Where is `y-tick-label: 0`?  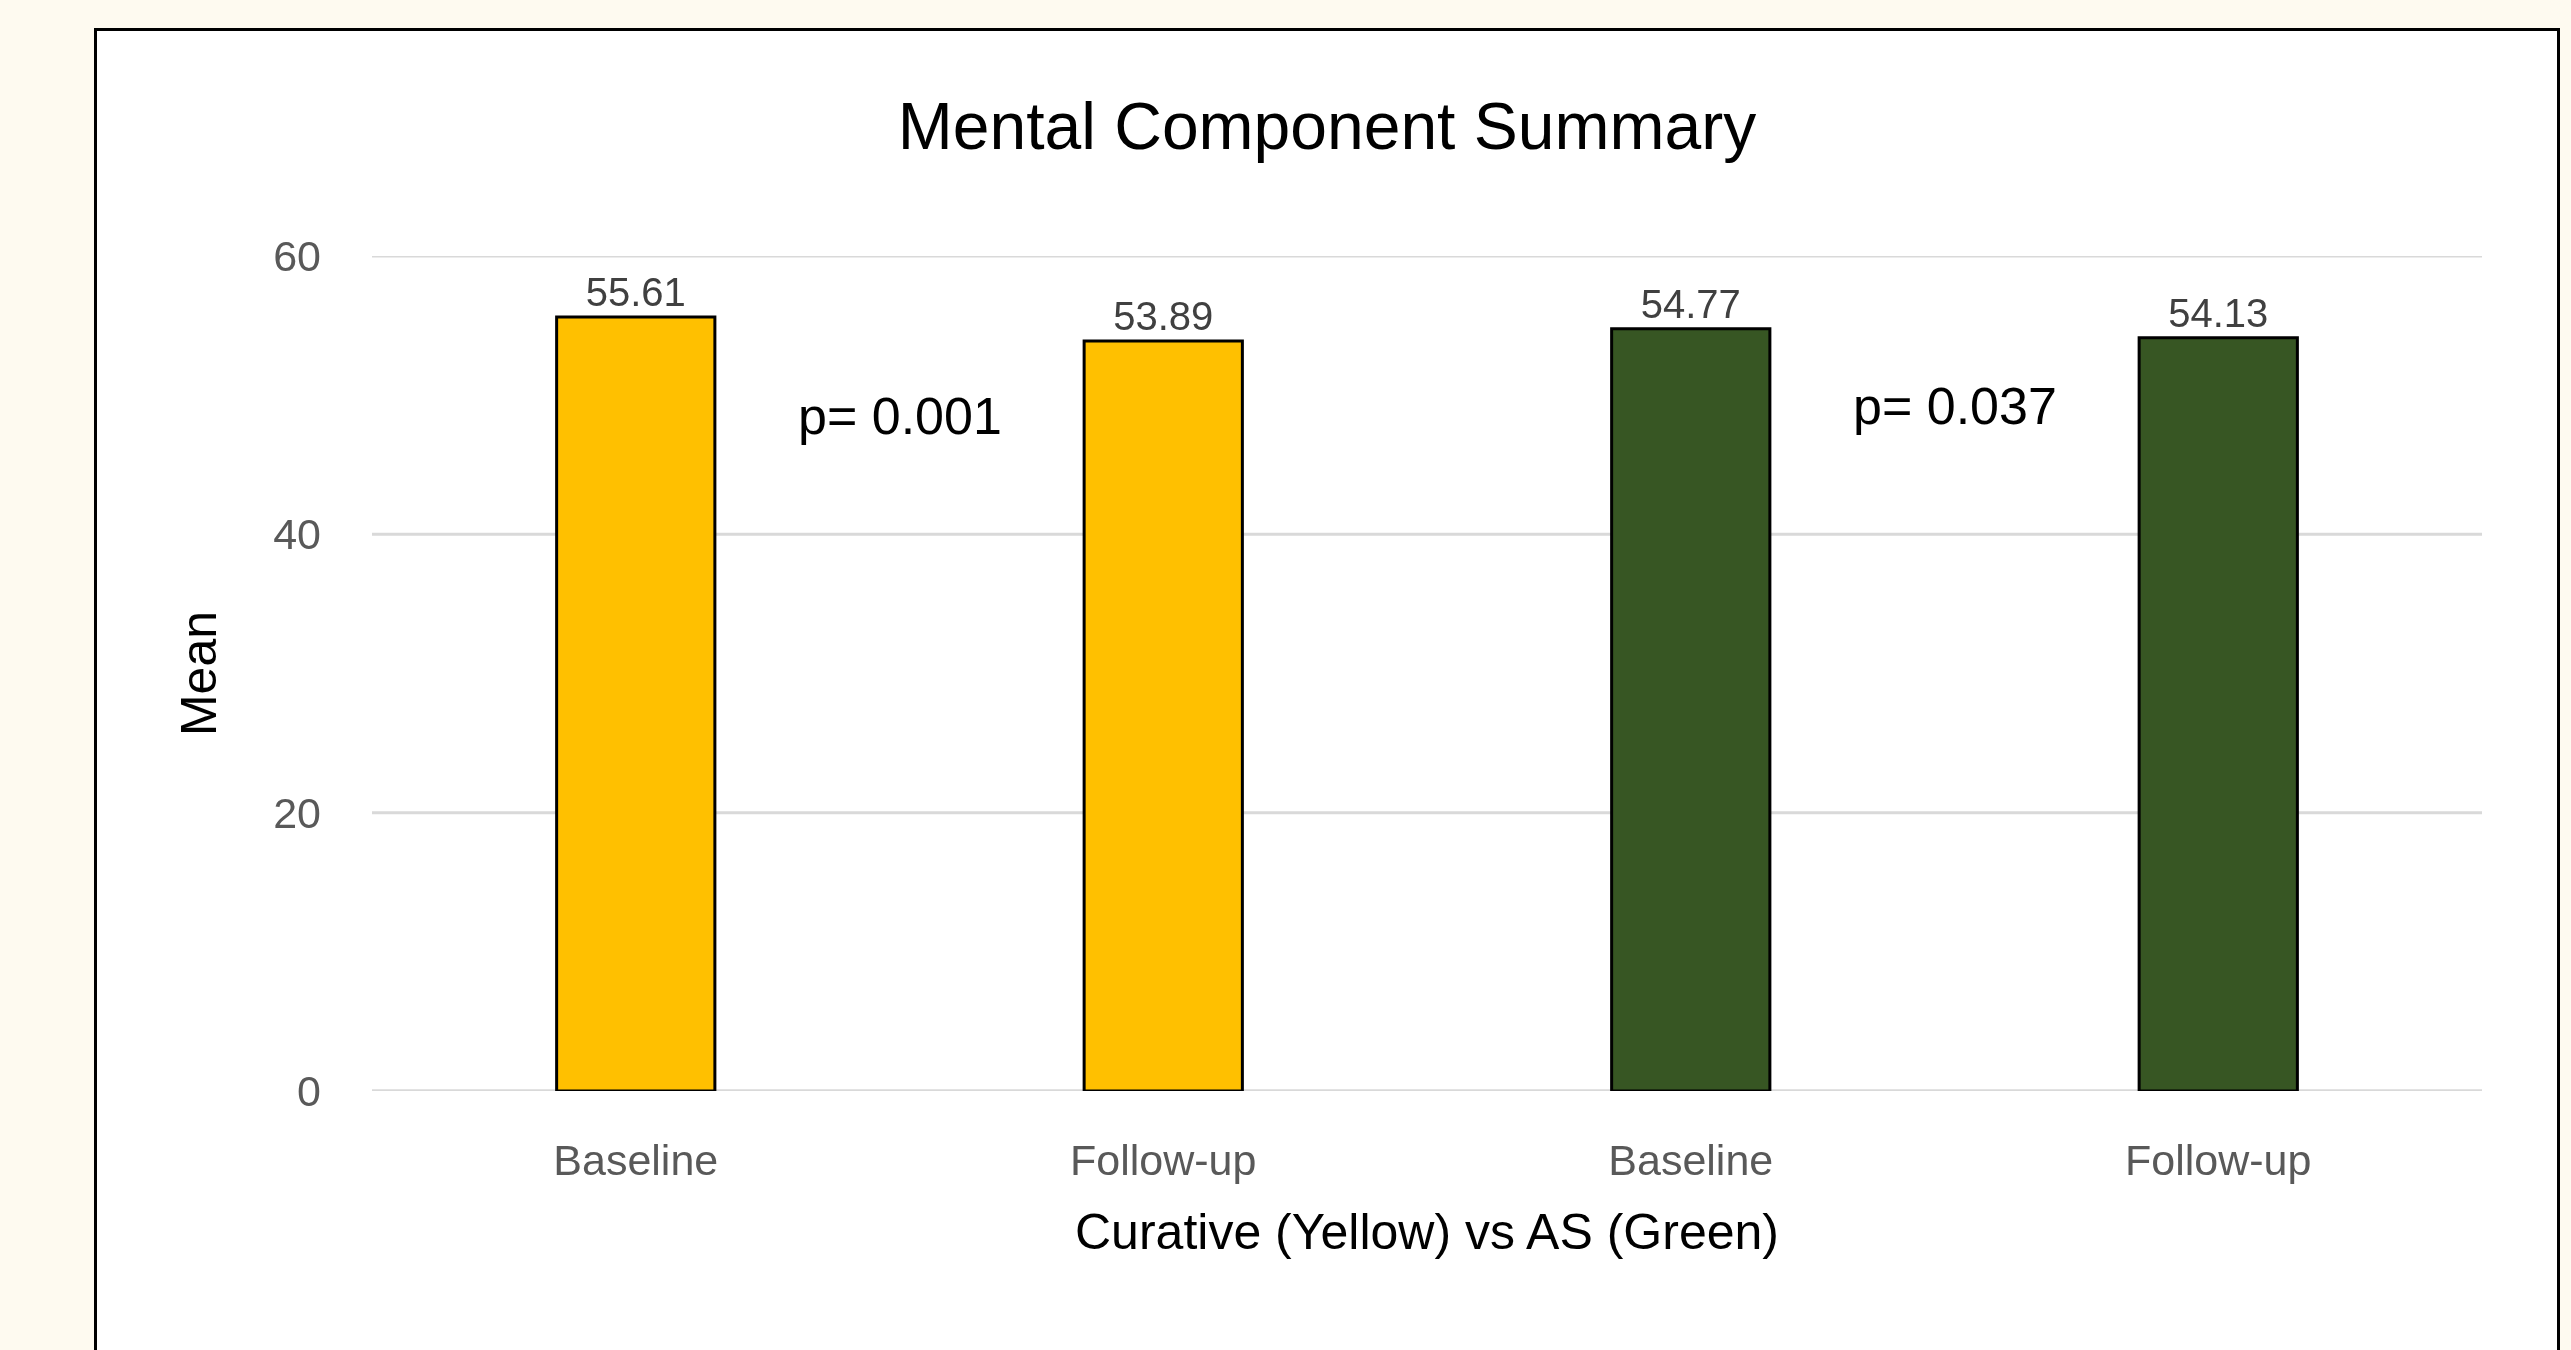
y-tick-label: 0 is located at coordinates (309, 1091).